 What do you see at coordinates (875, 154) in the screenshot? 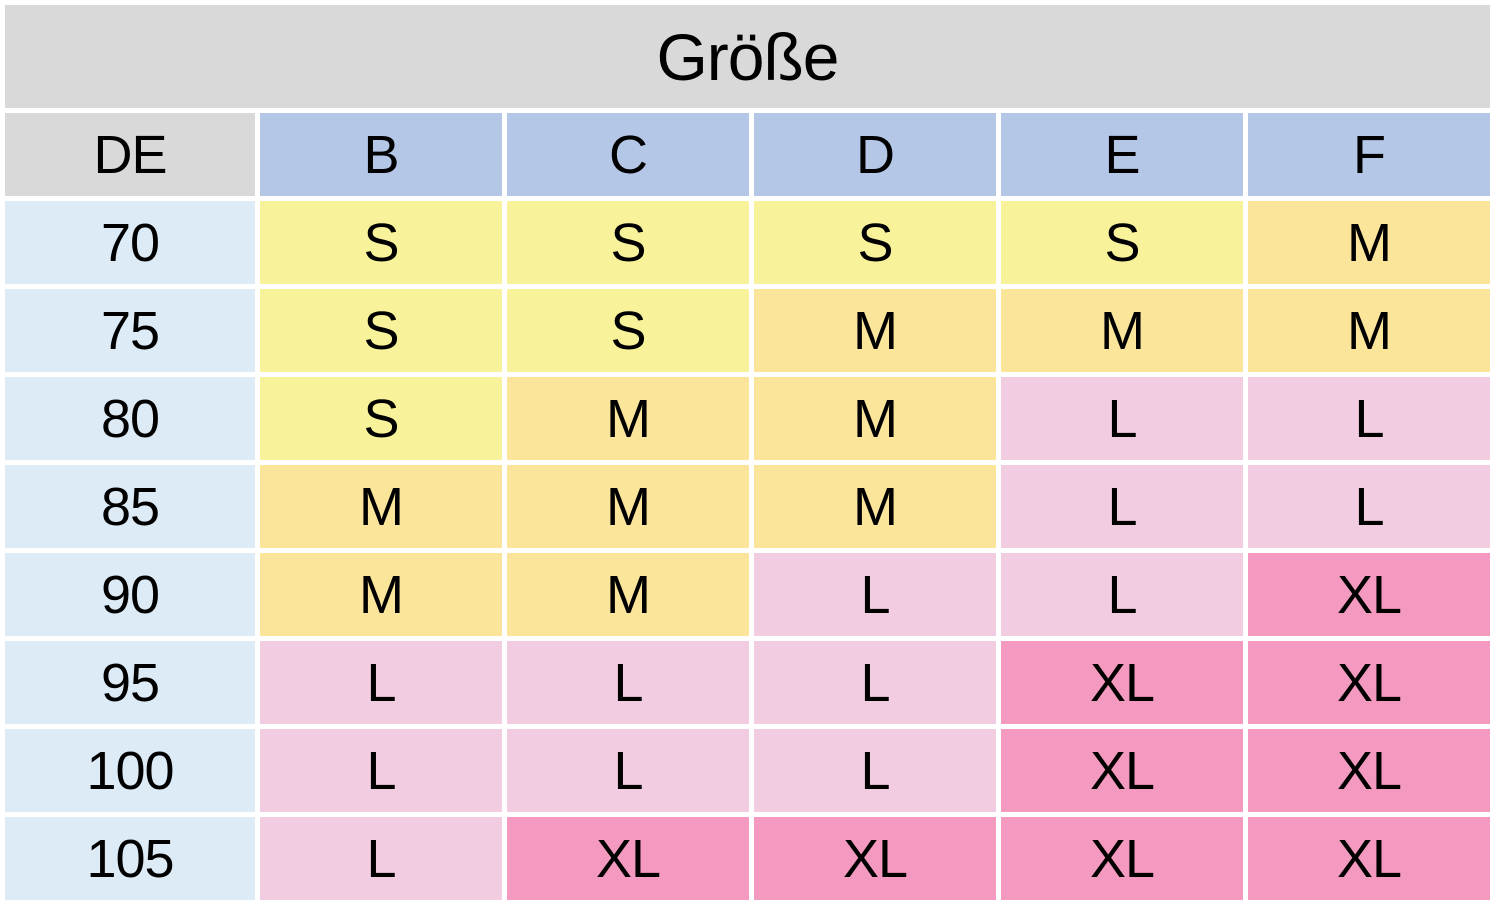
I see `column-header: D` at bounding box center [875, 154].